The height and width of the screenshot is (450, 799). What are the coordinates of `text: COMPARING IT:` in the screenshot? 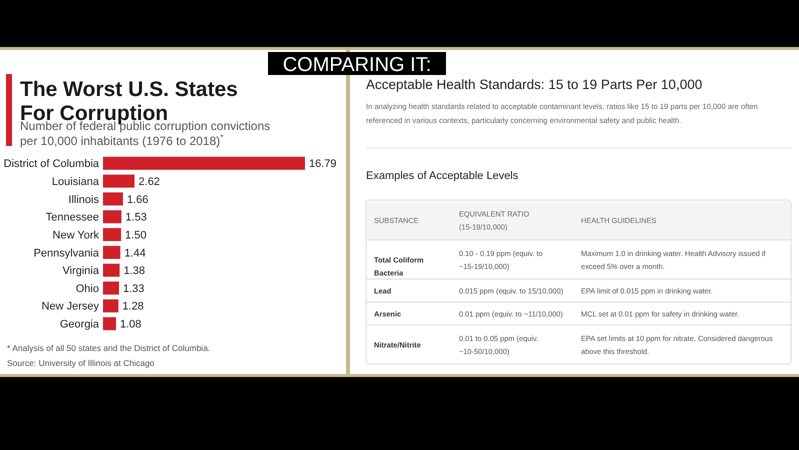 It's located at (357, 65).